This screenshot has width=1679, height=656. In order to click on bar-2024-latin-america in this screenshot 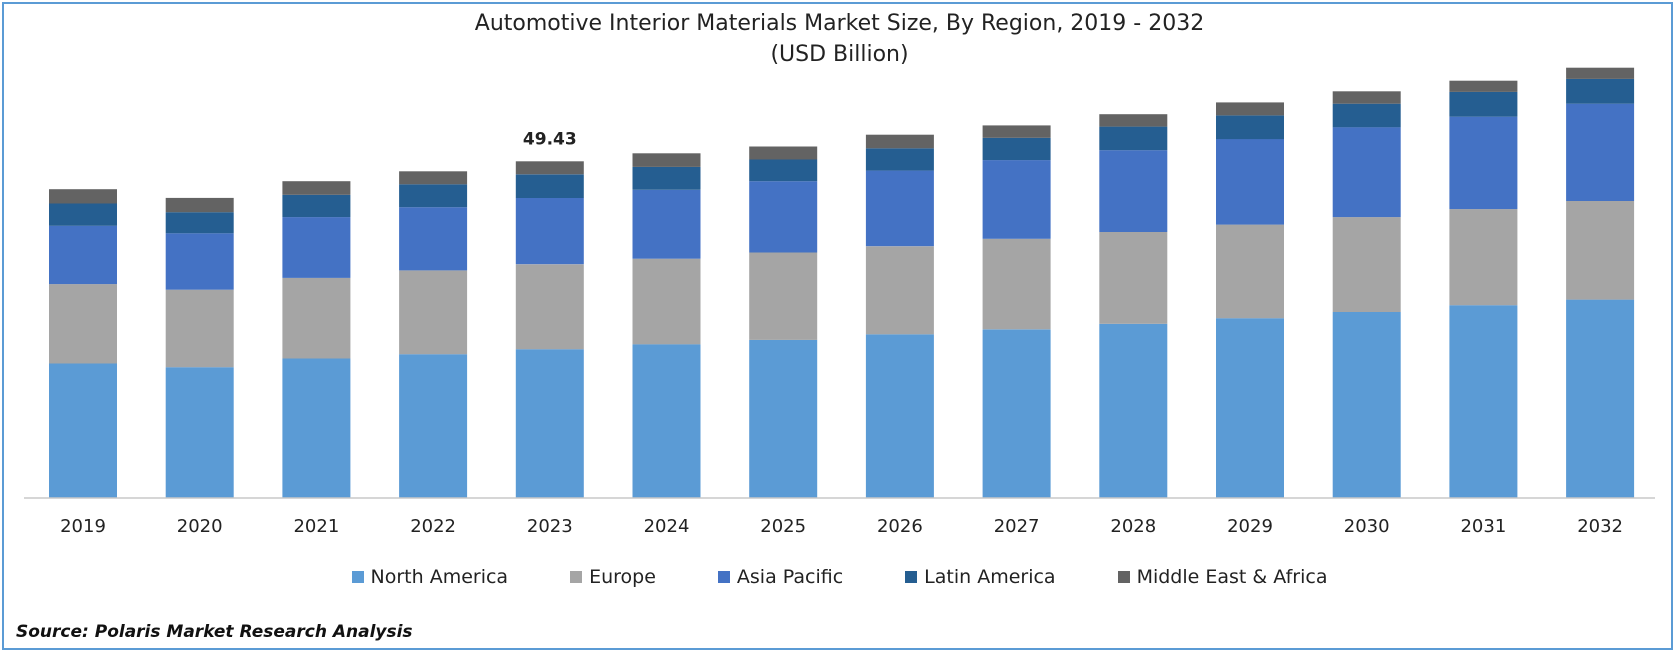, I will do `click(666, 178)`.